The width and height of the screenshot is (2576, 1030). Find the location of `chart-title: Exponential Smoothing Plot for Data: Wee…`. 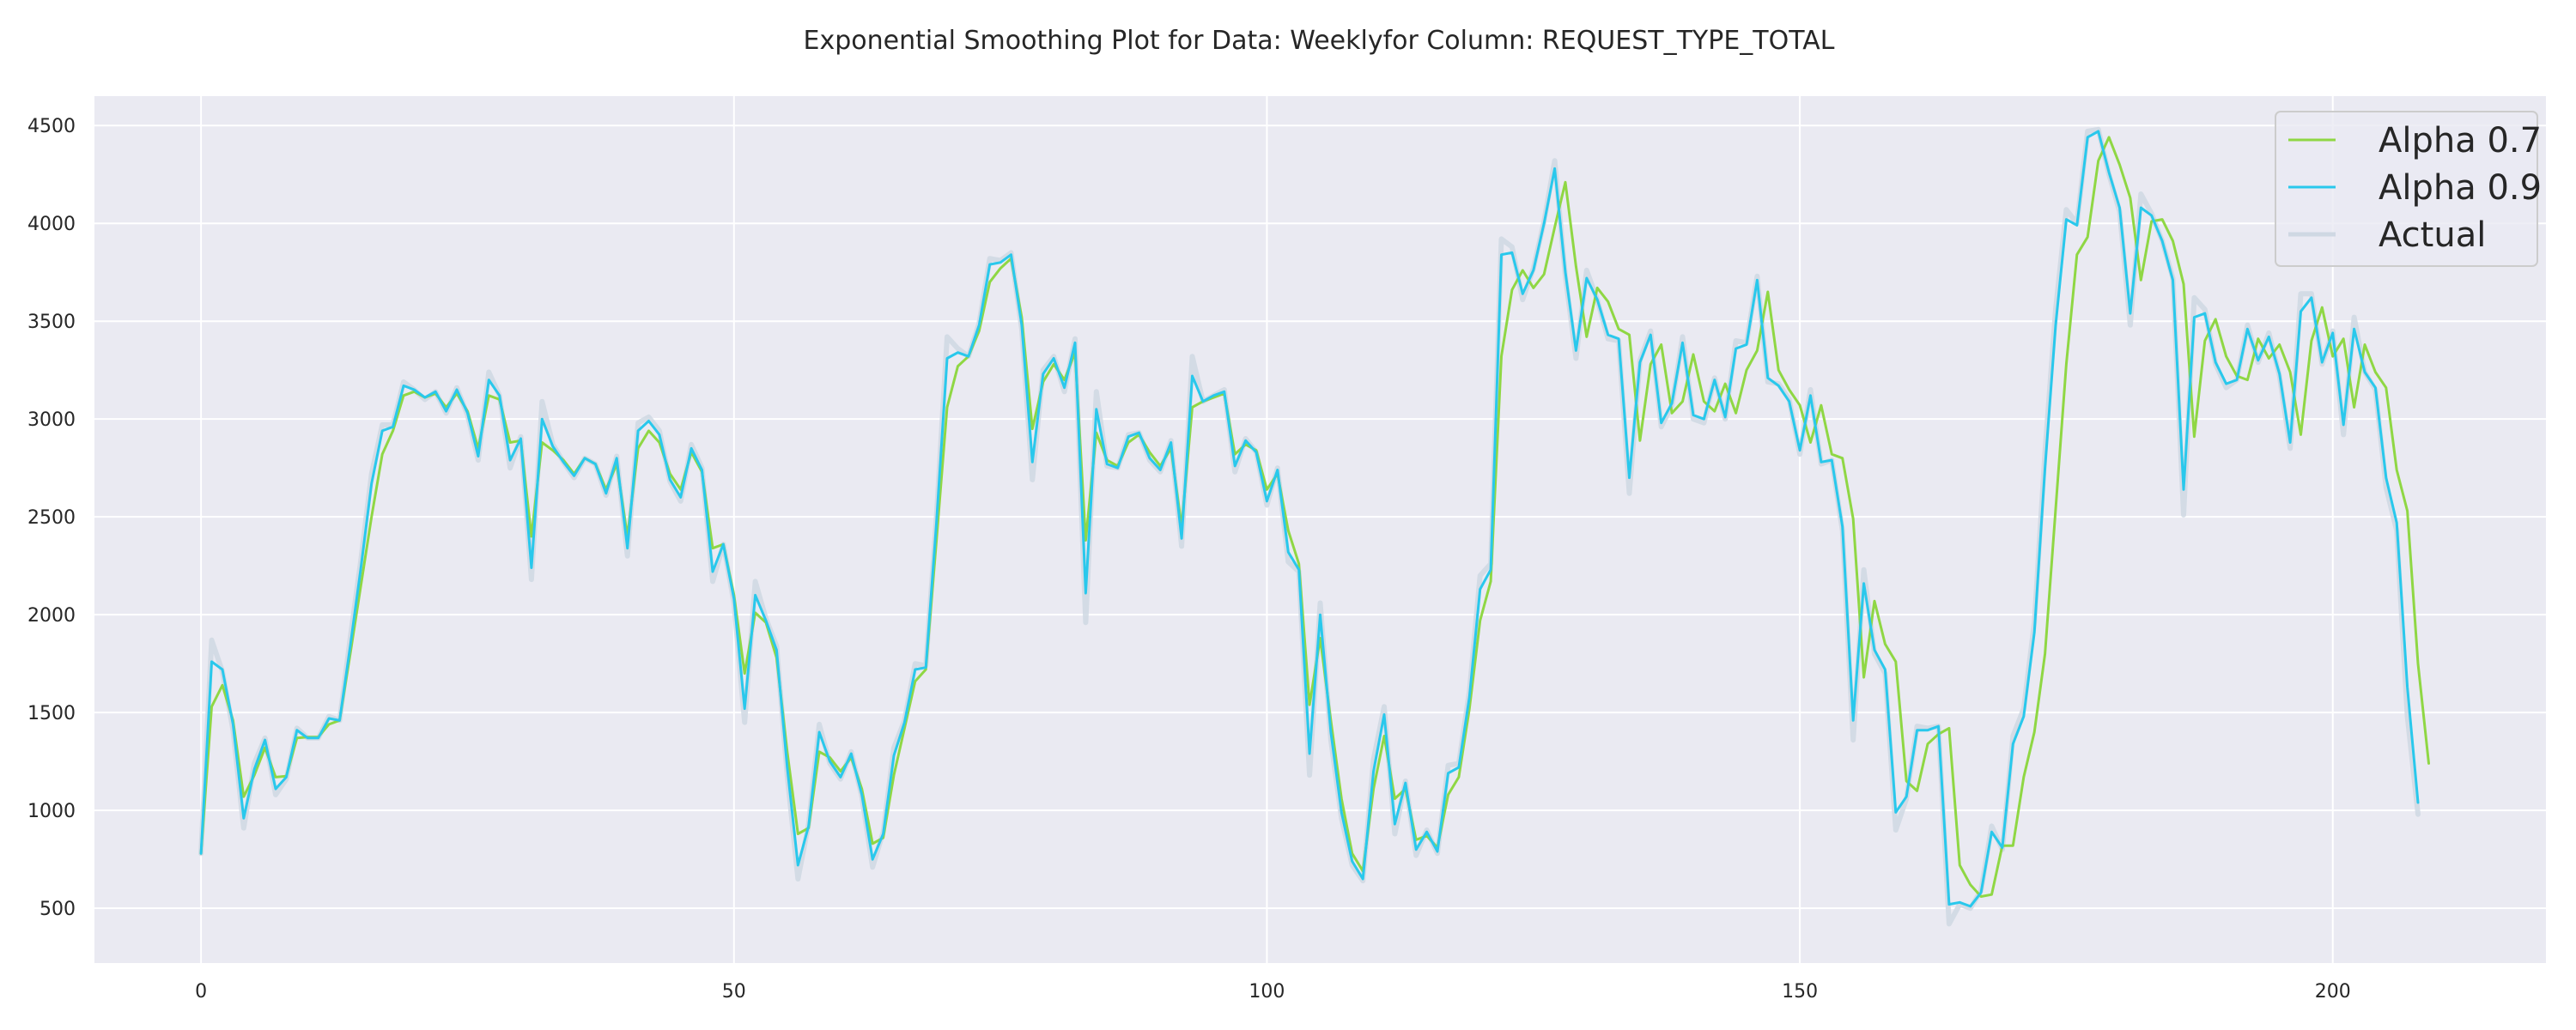

chart-title: Exponential Smoothing Plot for Data: Wee… is located at coordinates (1319, 41).